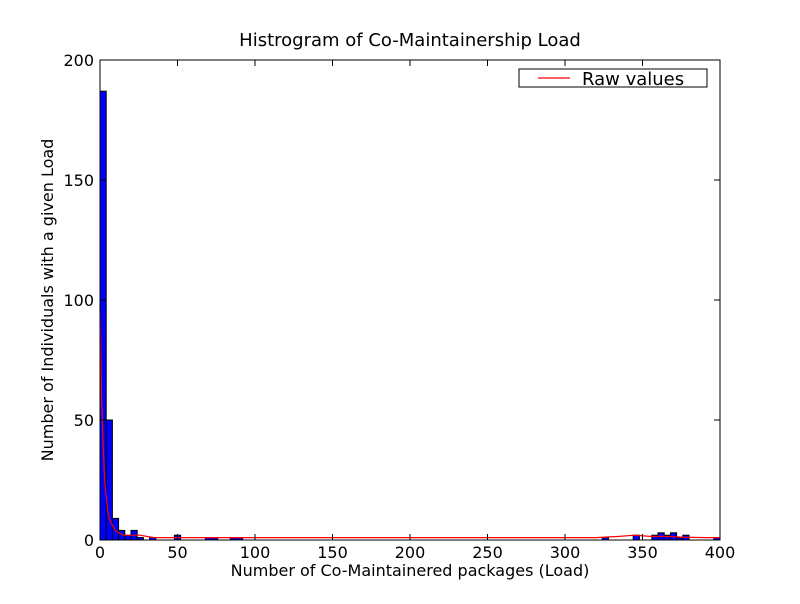  I want to click on x-tick-label: 100, so click(255, 552).